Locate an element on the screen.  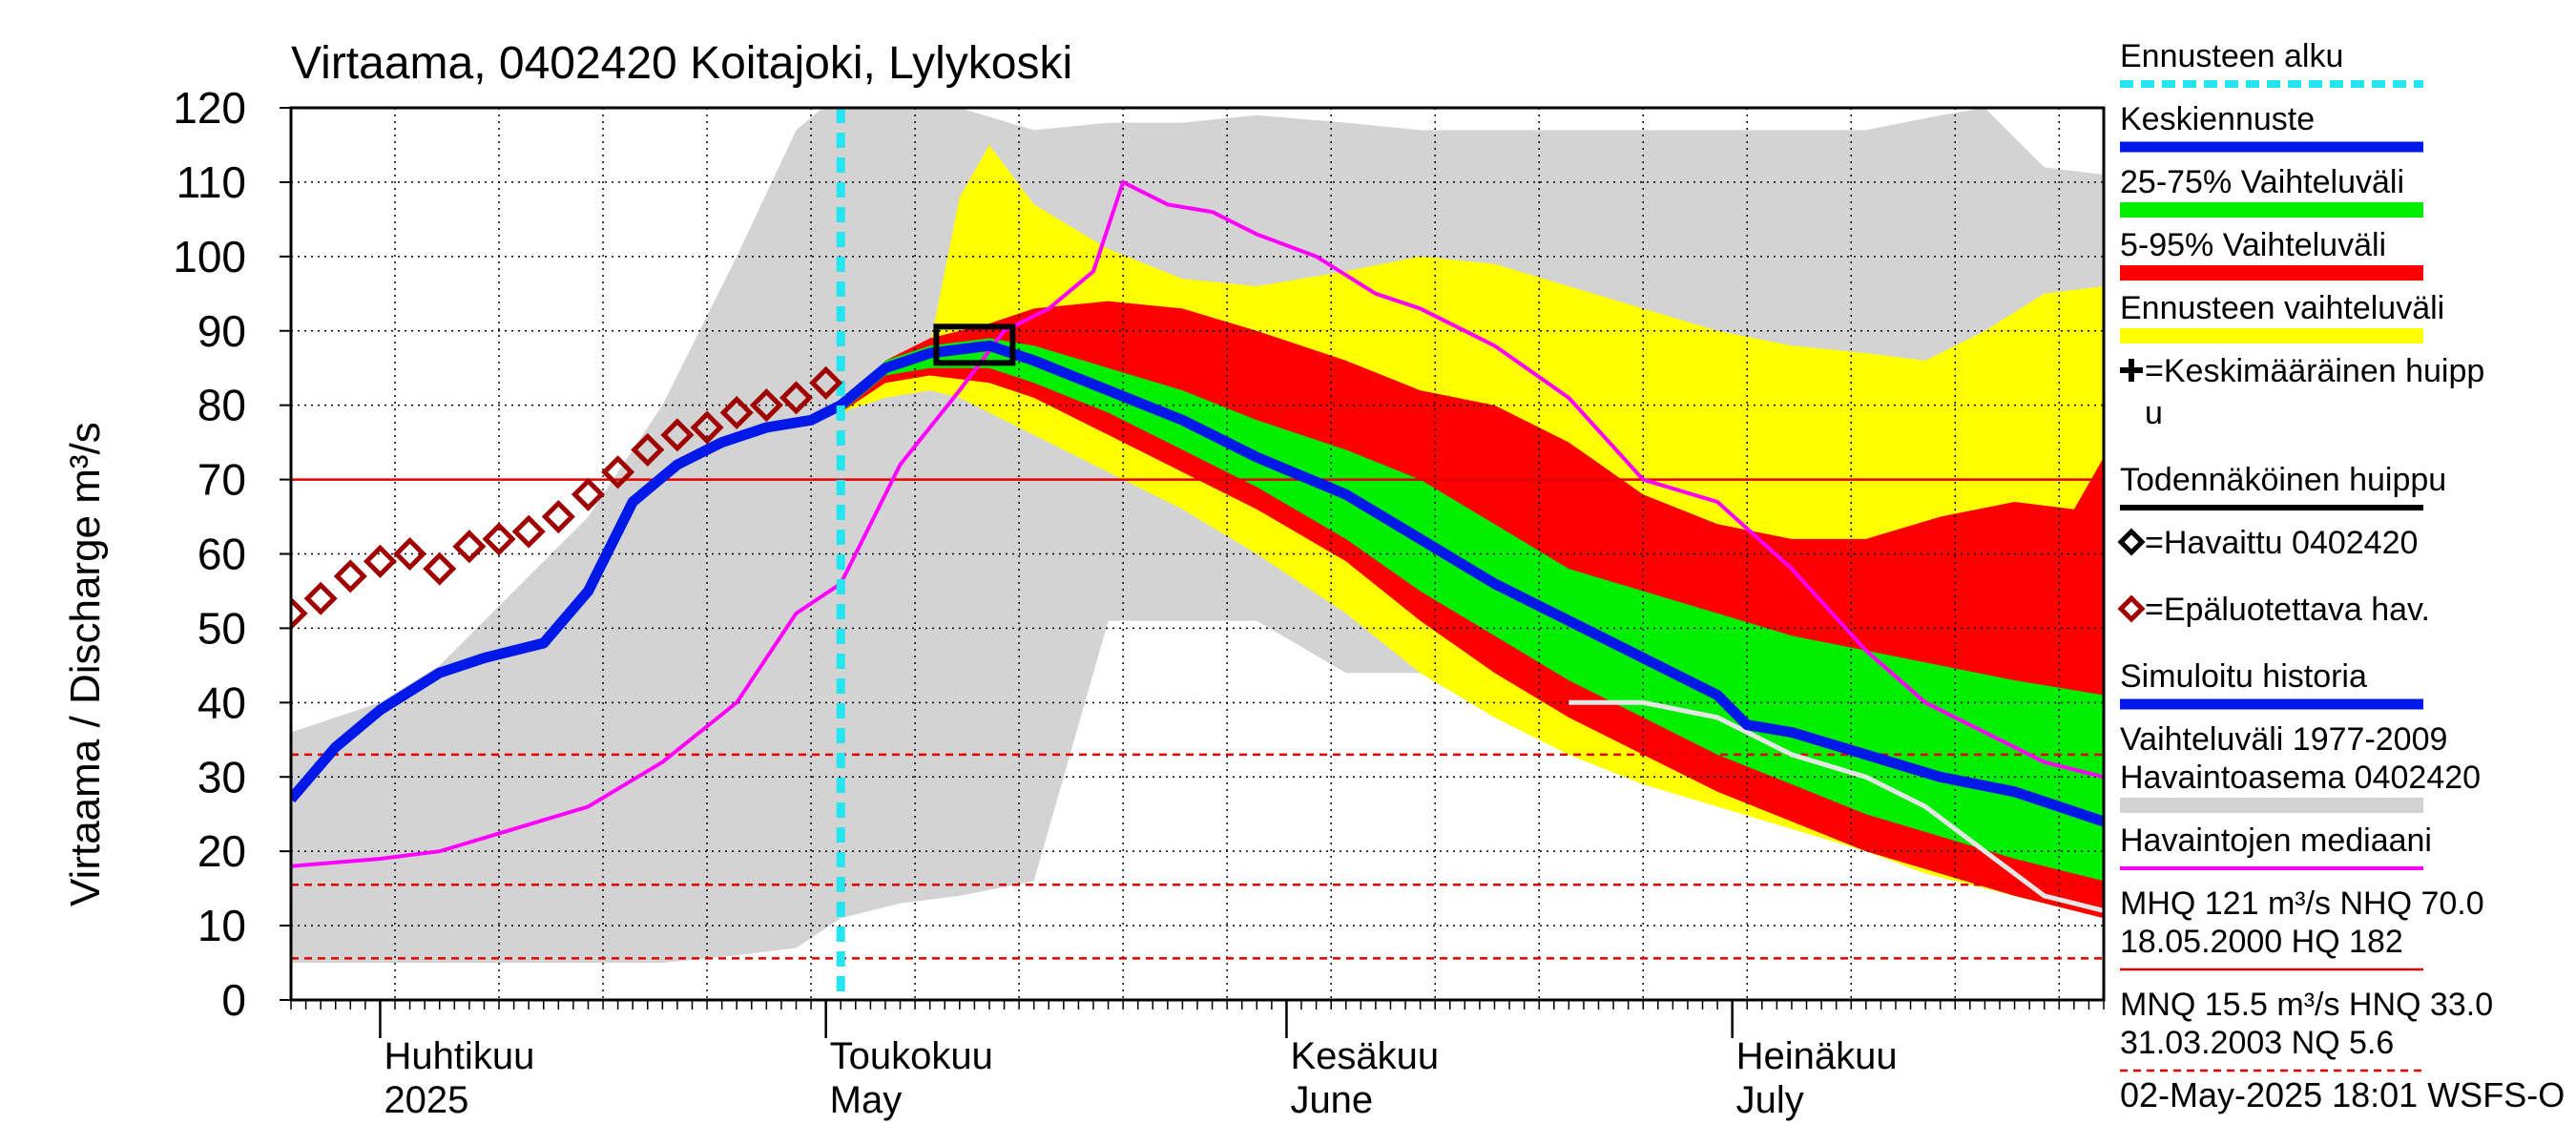
legend-item-band-25-75: 25-75% Vaihteluväli is located at coordinates (2271, 191).